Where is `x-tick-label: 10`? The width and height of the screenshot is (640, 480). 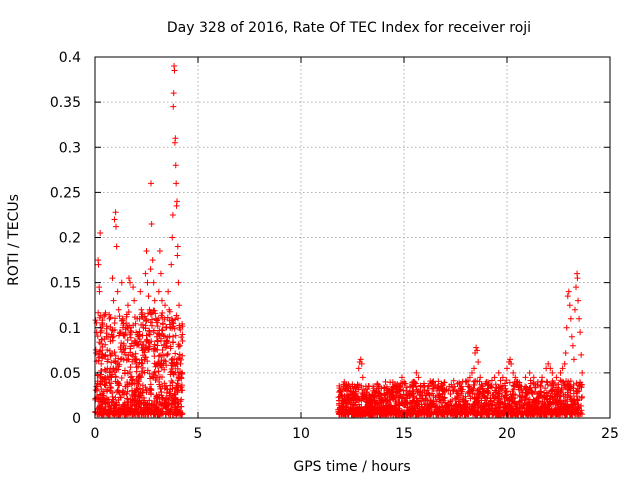 x-tick-label: 10 is located at coordinates (301, 434).